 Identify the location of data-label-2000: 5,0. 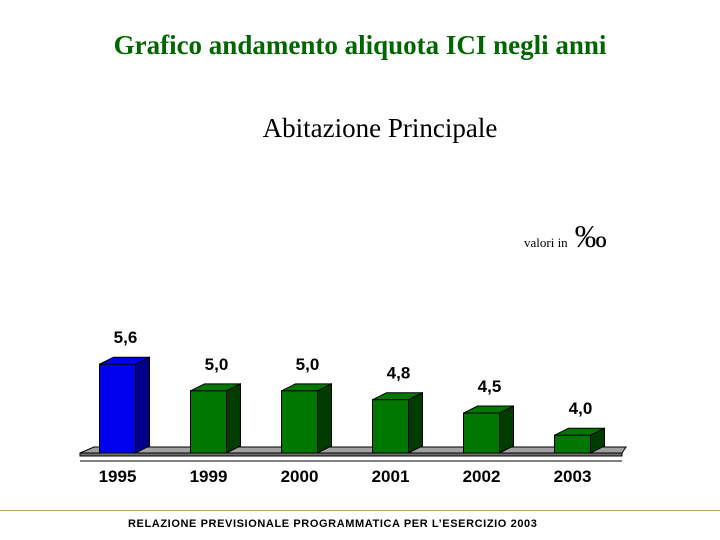
(308, 364).